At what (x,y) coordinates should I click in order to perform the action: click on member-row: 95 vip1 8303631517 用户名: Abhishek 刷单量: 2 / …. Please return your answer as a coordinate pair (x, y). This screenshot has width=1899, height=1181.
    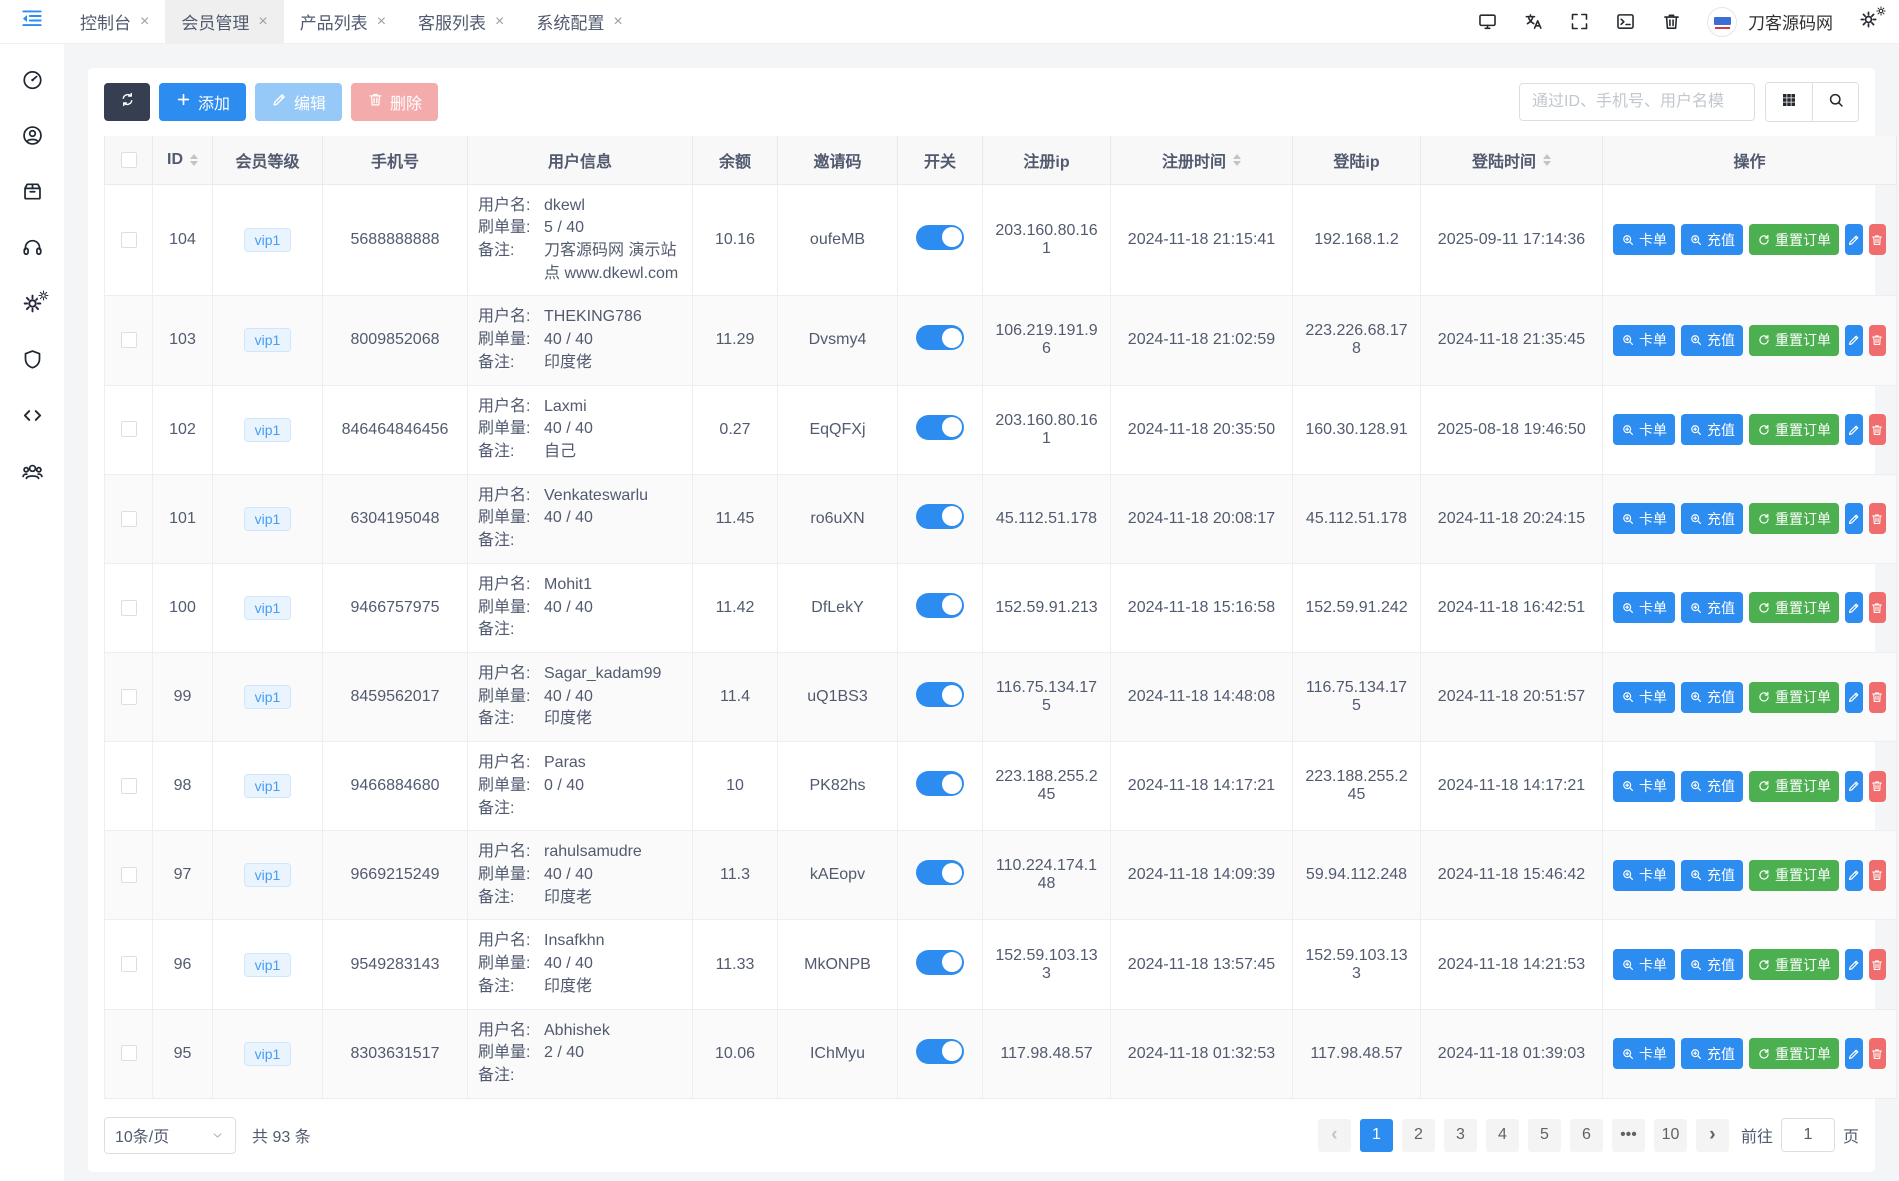
    Looking at the image, I should click on (1000, 1054).